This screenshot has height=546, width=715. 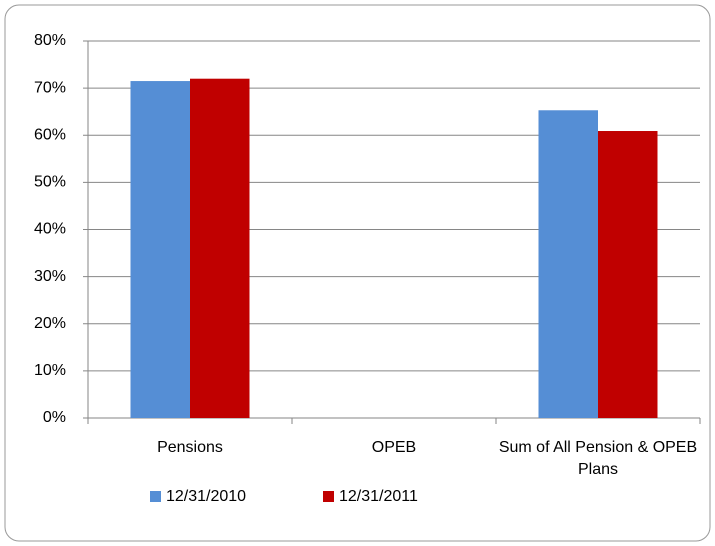 I want to click on y-tick-label: 10%, so click(x=50, y=370).